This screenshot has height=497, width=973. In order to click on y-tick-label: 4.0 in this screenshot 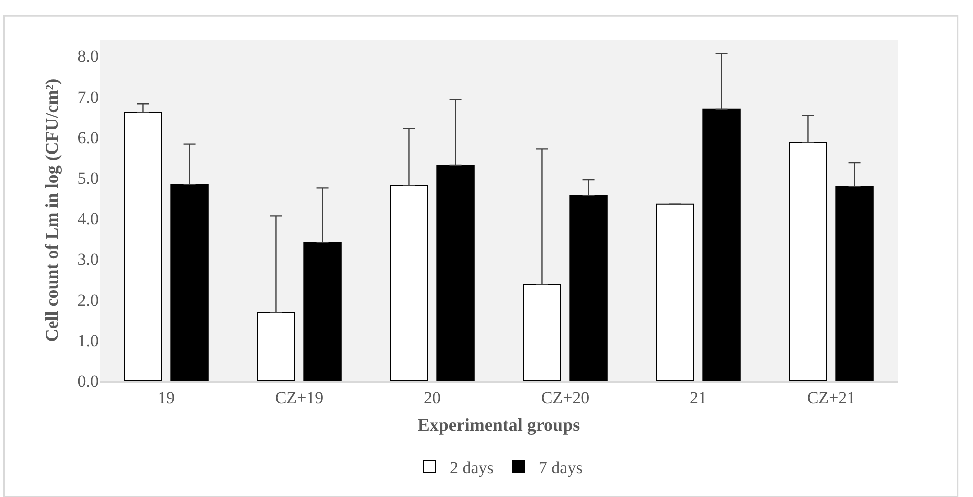, I will do `click(88, 219)`.